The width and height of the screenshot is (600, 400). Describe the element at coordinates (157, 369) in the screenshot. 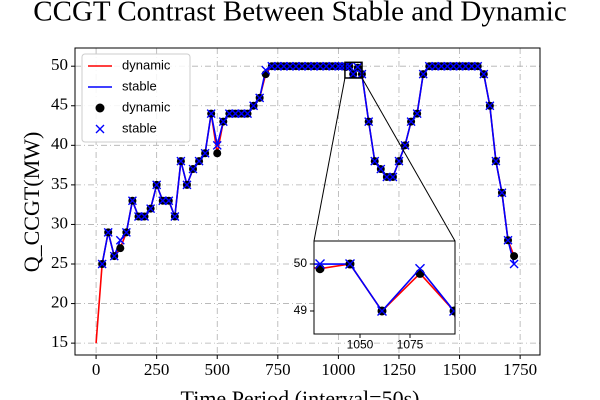

I see `x-tick-label: 250` at that location.